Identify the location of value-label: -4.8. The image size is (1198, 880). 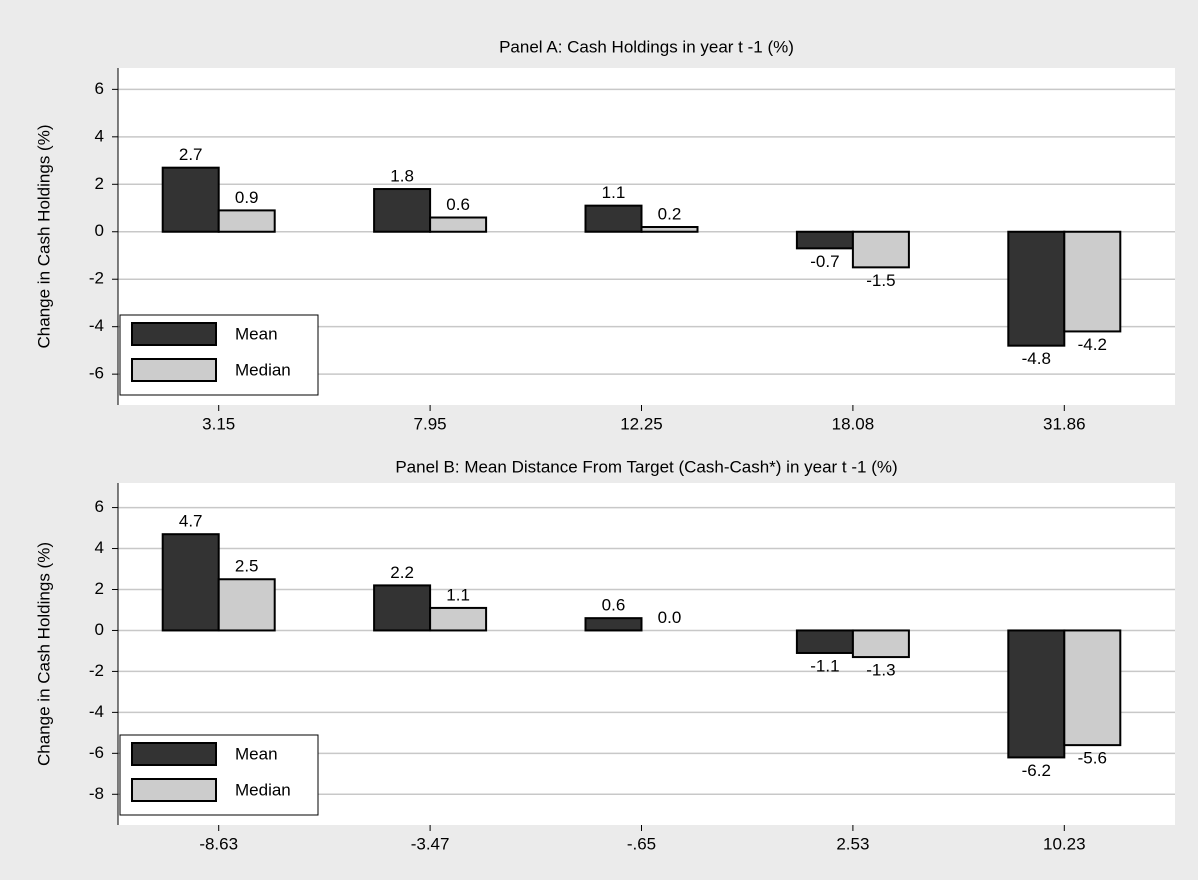
(1036, 358).